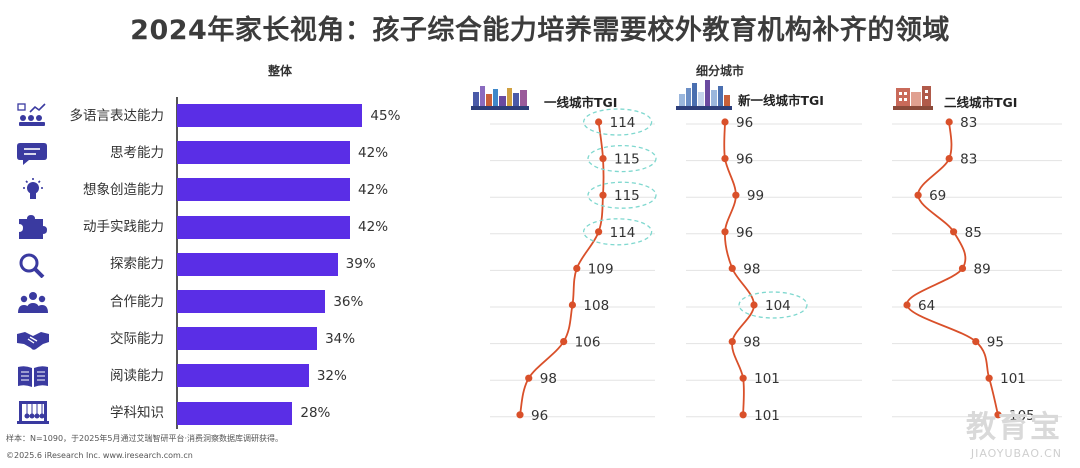 This screenshot has height=468, width=1080. Describe the element at coordinates (581, 102) in the screenshot. I see `tier1-column-header: 一线城市TGI` at that location.